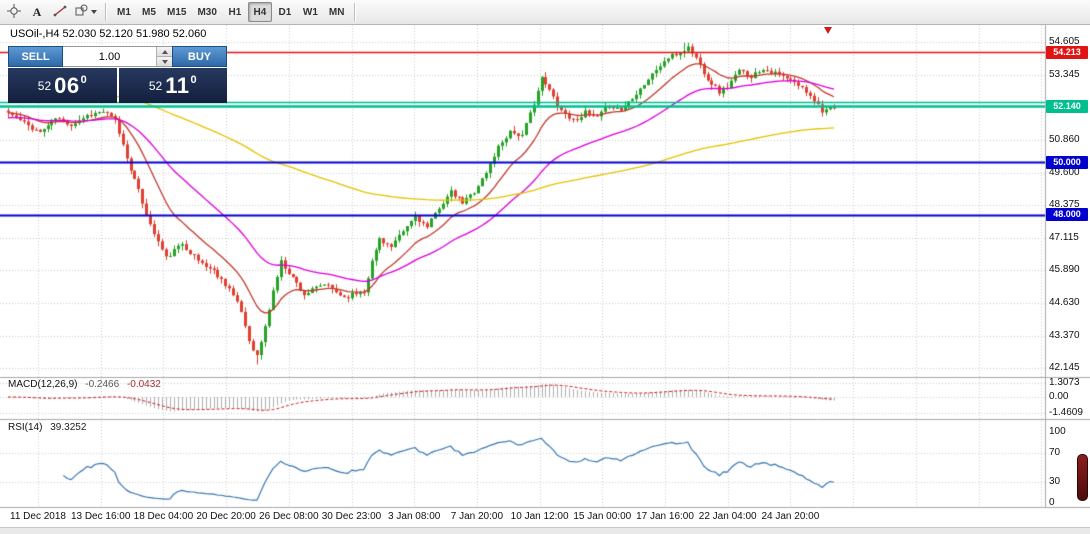  Describe the element at coordinates (83, 79) in the screenshot. I see `bid-pipette: 0` at that location.